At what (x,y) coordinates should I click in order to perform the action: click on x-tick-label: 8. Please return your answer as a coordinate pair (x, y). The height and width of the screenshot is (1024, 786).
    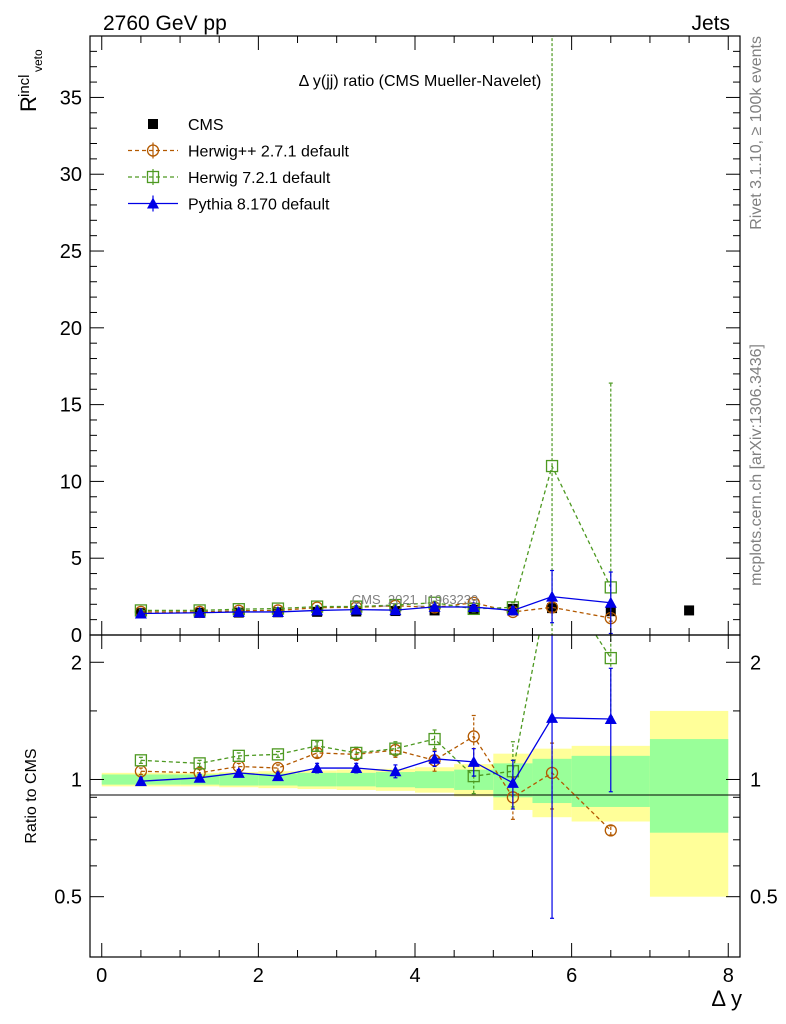
    Looking at the image, I should click on (728, 976).